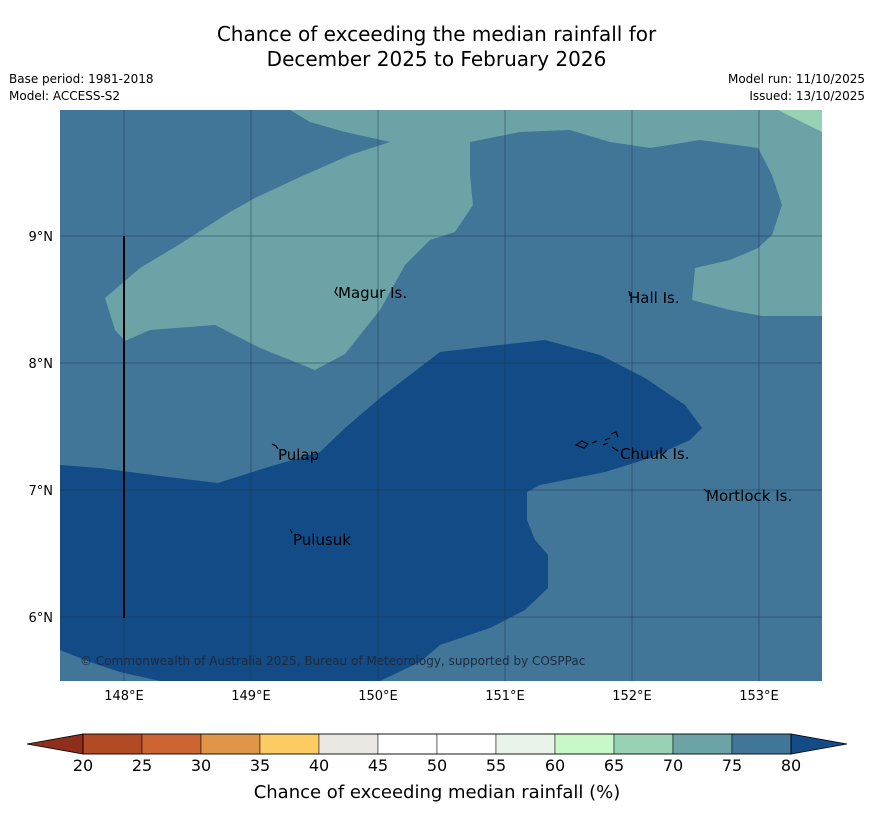 The image size is (873, 816). I want to click on lon-tick-150: 150°E, so click(378, 696).